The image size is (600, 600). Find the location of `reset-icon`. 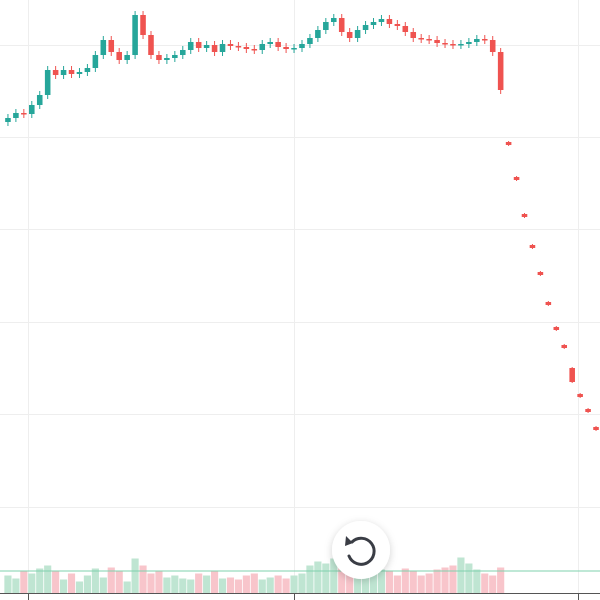

reset-icon is located at coordinates (361, 551).